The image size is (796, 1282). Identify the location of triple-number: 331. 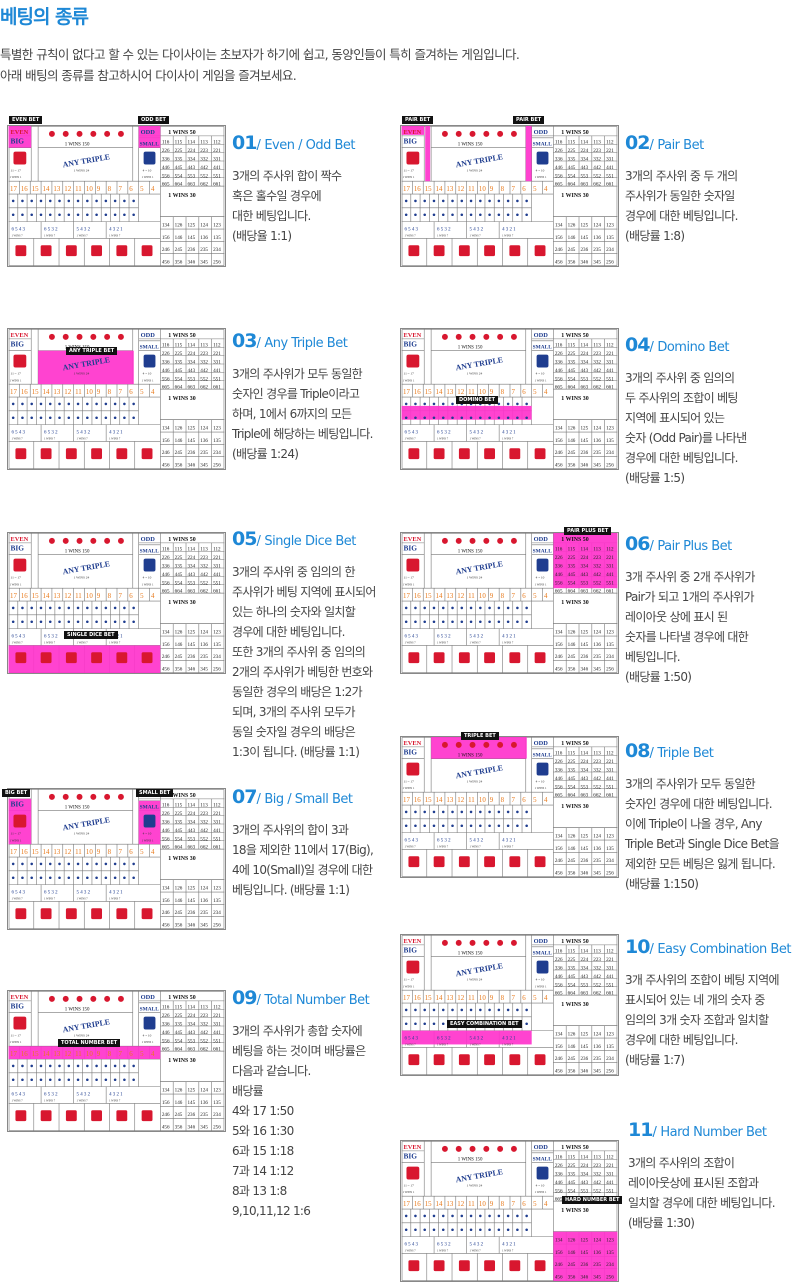
(217, 160).